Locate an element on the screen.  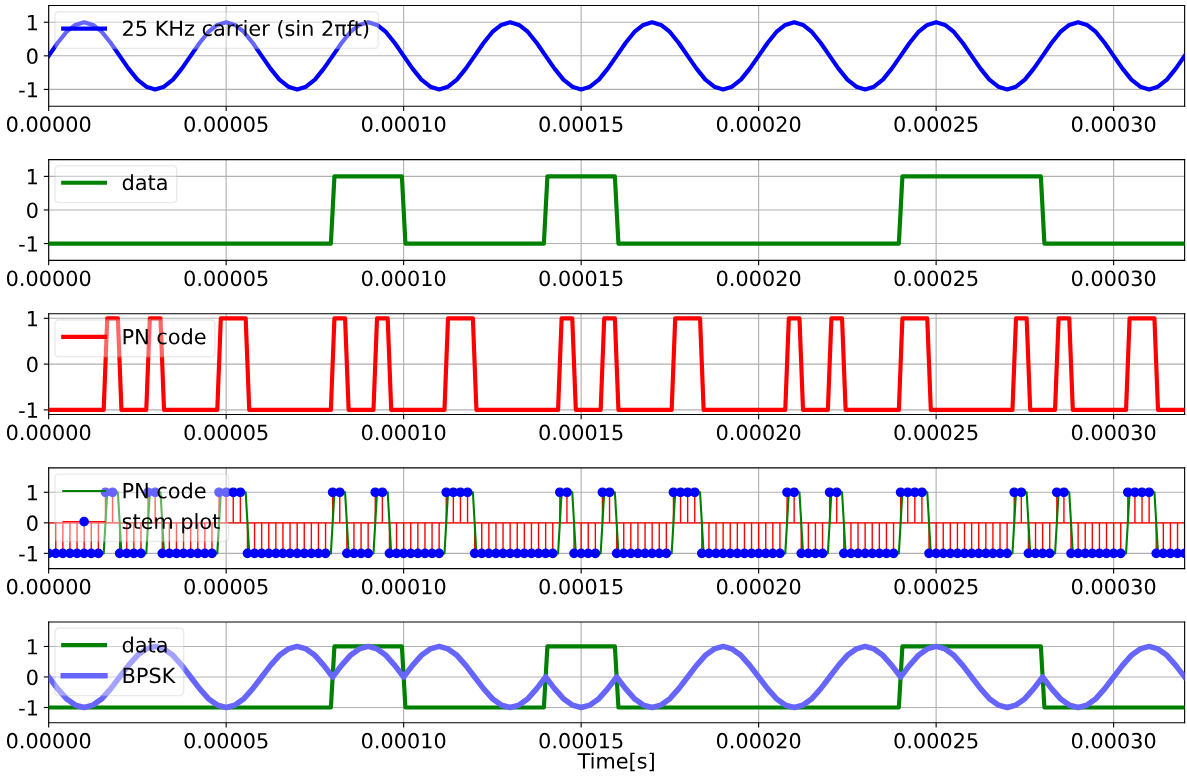
legend-label: PN code is located at coordinates (164, 490).